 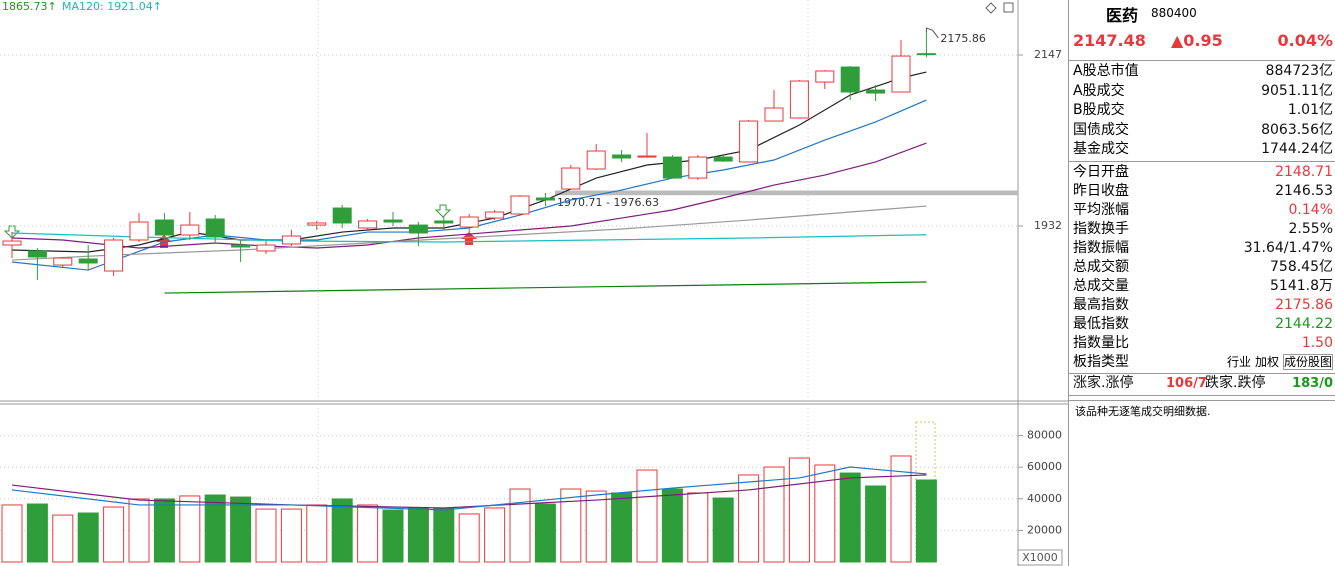 I want to click on board-option: 加权, so click(x=1266, y=362).